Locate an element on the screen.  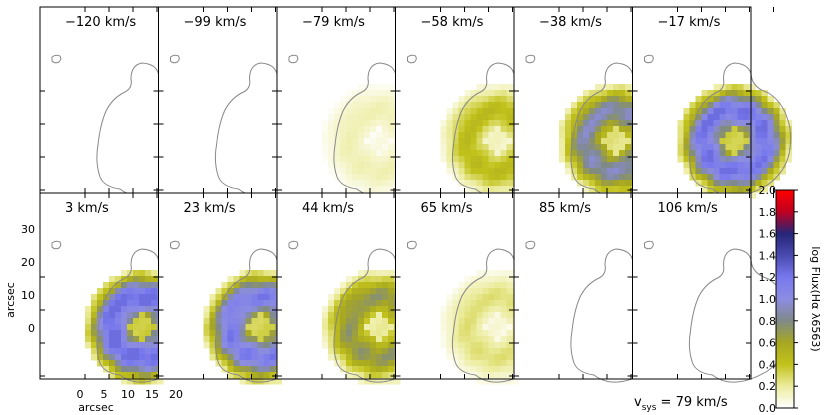
y-tick-label: 20 is located at coordinates (28, 262).